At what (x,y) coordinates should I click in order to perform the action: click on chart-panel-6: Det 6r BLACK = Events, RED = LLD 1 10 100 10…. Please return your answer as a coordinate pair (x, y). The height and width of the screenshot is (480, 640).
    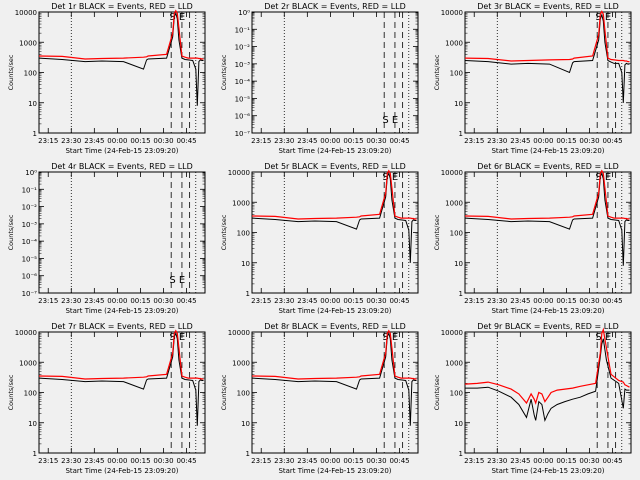
    Looking at the image, I should click on (532, 238).